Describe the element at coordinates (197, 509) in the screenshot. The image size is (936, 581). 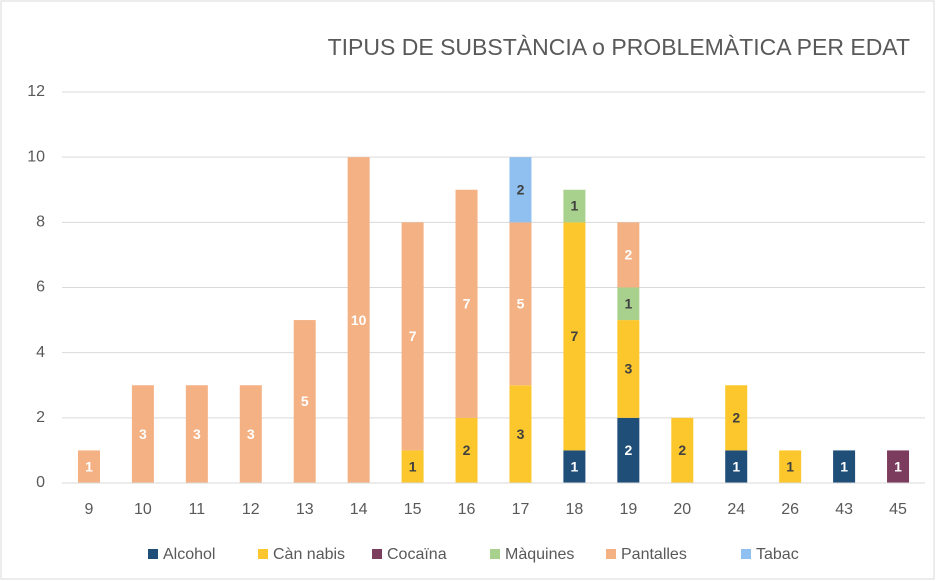
I see `x-tick-label: 11` at that location.